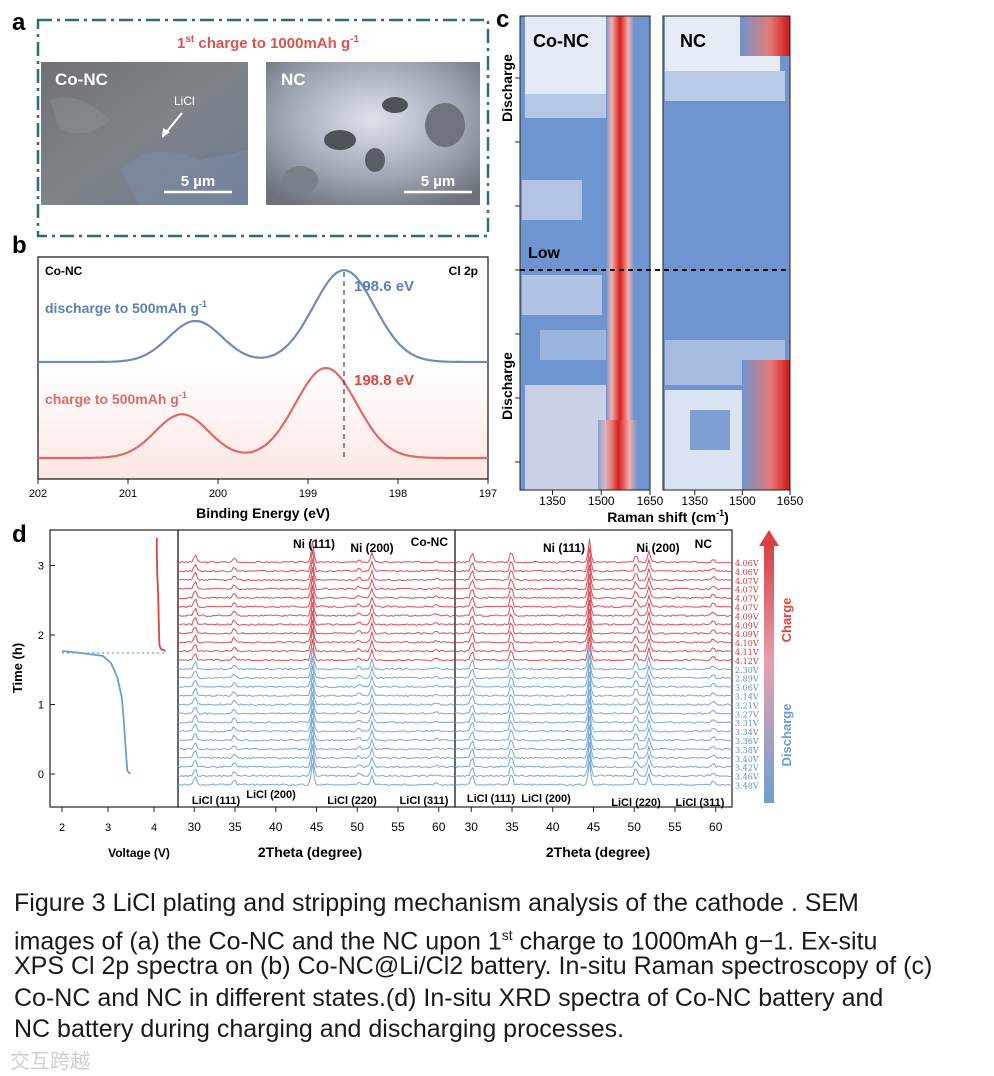 This screenshot has height=1076, width=994. What do you see at coordinates (747, 634) in the screenshot?
I see `xrd-voltage-label: 4.09V` at bounding box center [747, 634].